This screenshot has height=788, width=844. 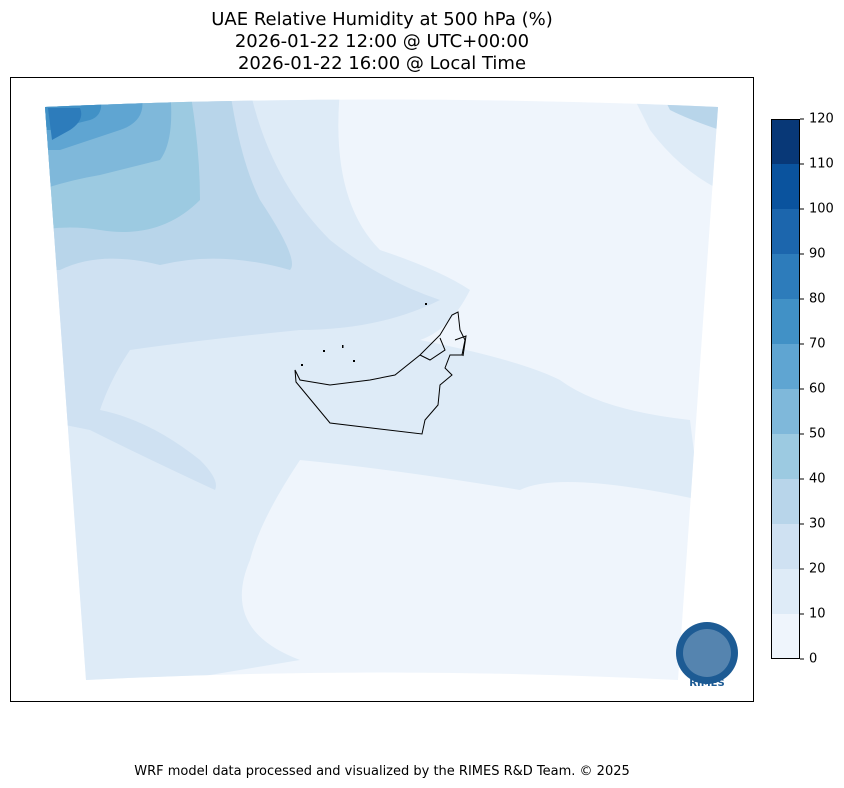 What do you see at coordinates (821, 164) in the screenshot?
I see `colorbar-tick-label: 110` at bounding box center [821, 164].